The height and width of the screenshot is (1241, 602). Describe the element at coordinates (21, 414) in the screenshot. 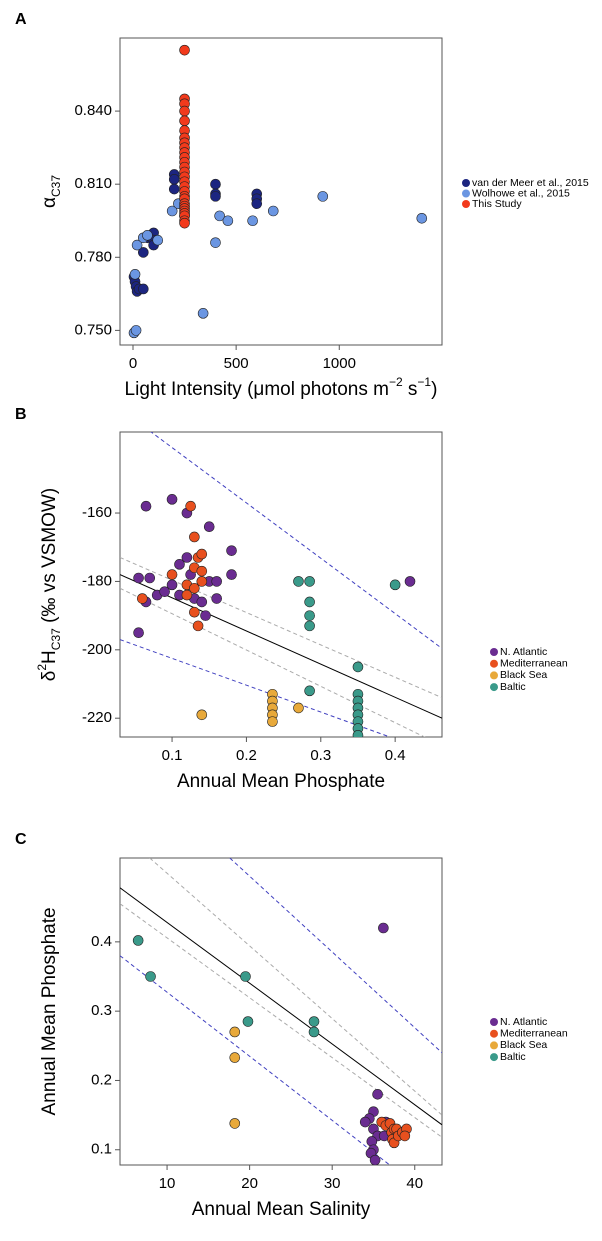

I see `panel-label: B` at that location.